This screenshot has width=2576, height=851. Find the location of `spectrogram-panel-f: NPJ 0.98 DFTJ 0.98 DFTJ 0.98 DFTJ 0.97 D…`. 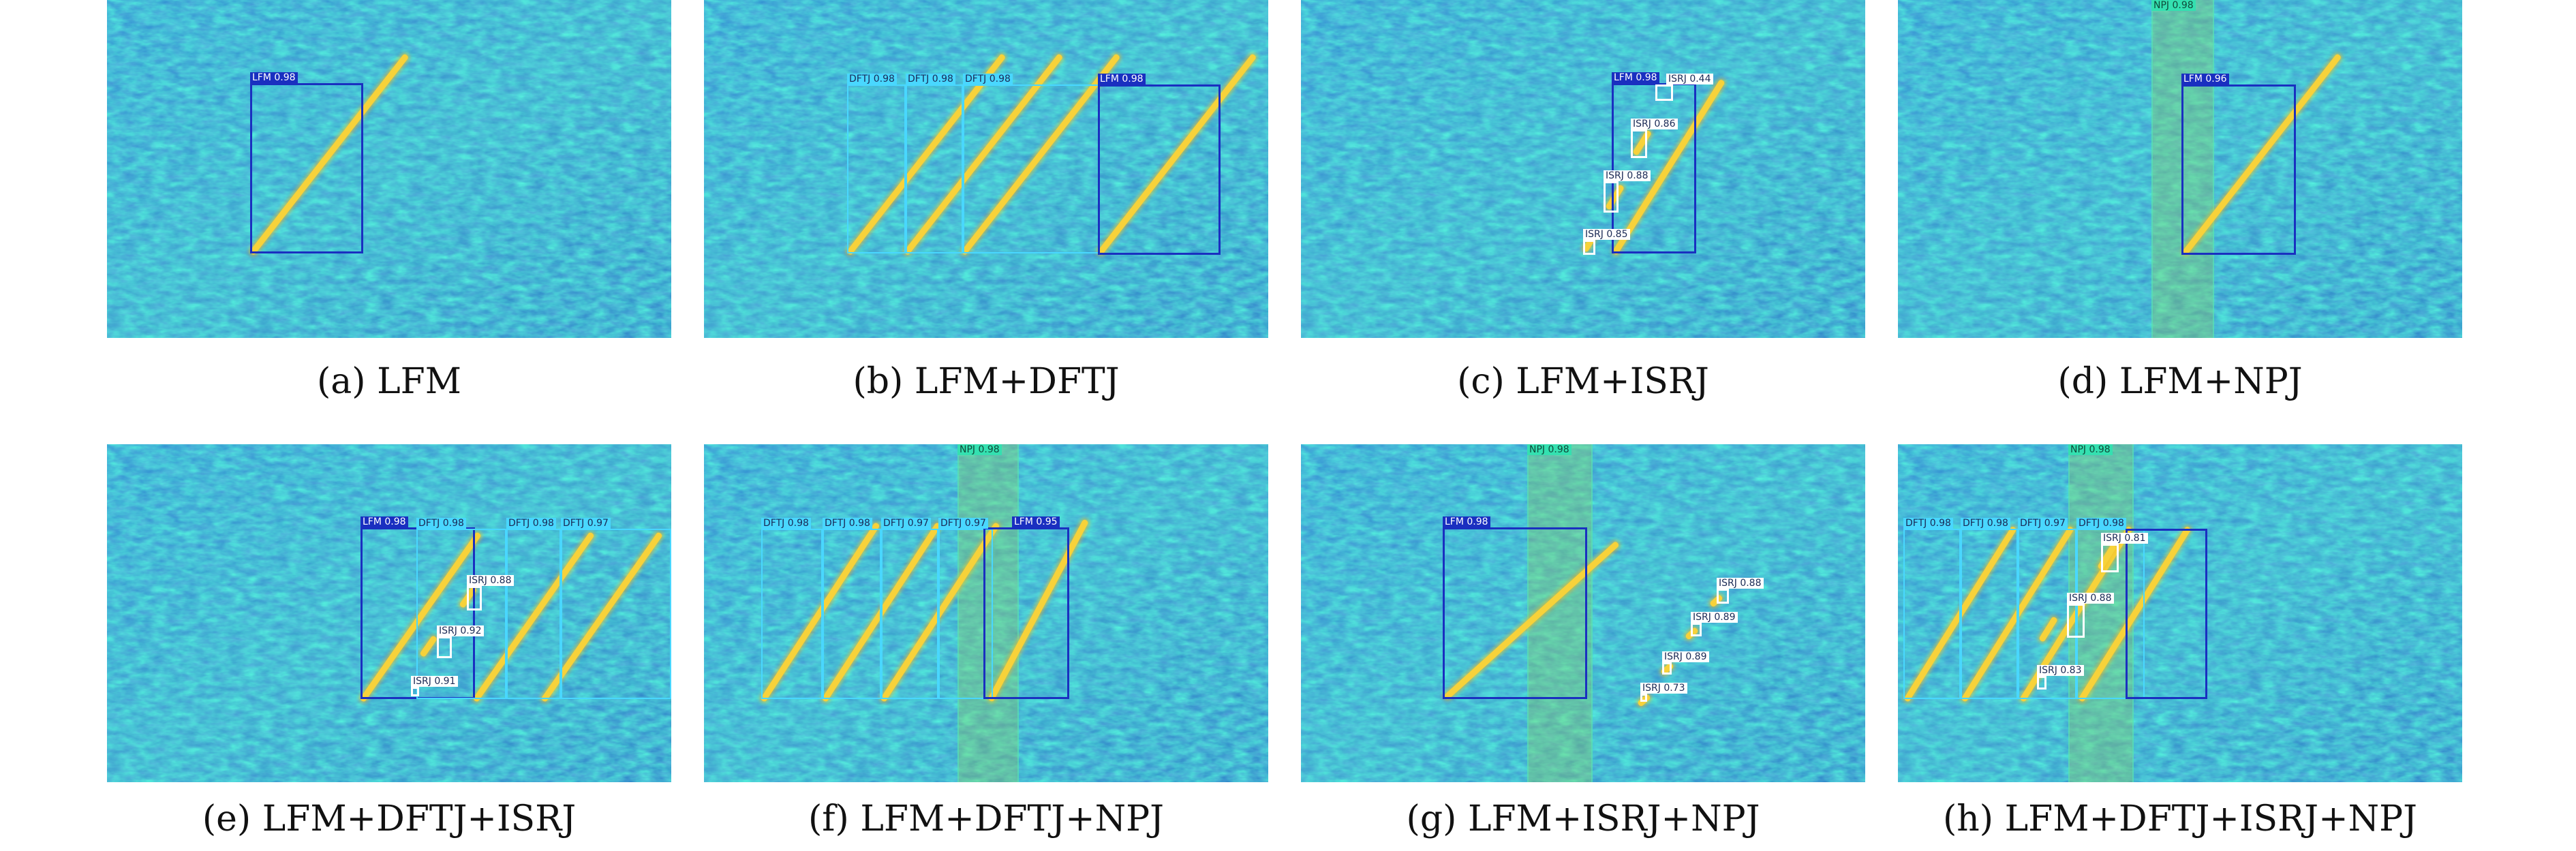

spectrogram-panel-f: NPJ 0.98 DFTJ 0.98 DFTJ 0.98 DFTJ 0.97 D… is located at coordinates (986, 613).